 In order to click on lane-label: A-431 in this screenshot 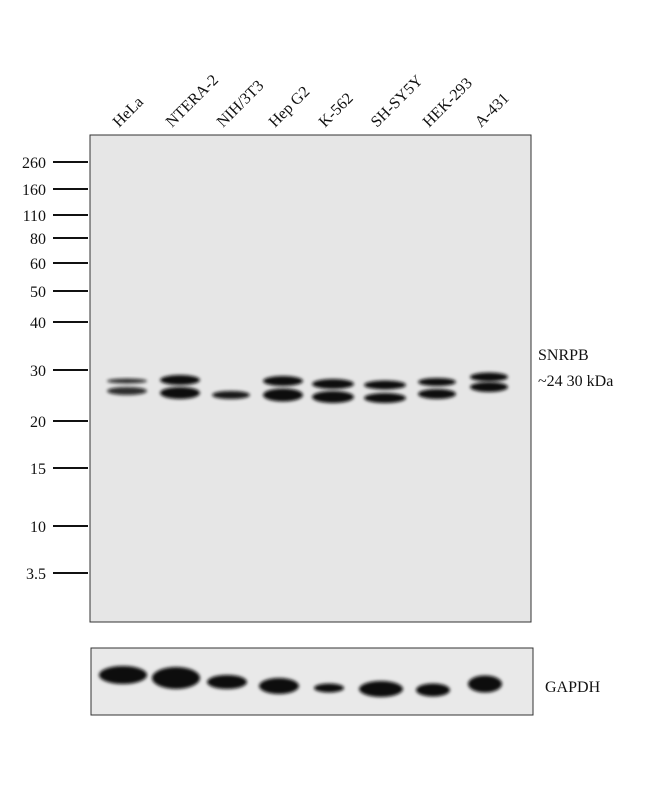, I will do `click(492, 110)`.